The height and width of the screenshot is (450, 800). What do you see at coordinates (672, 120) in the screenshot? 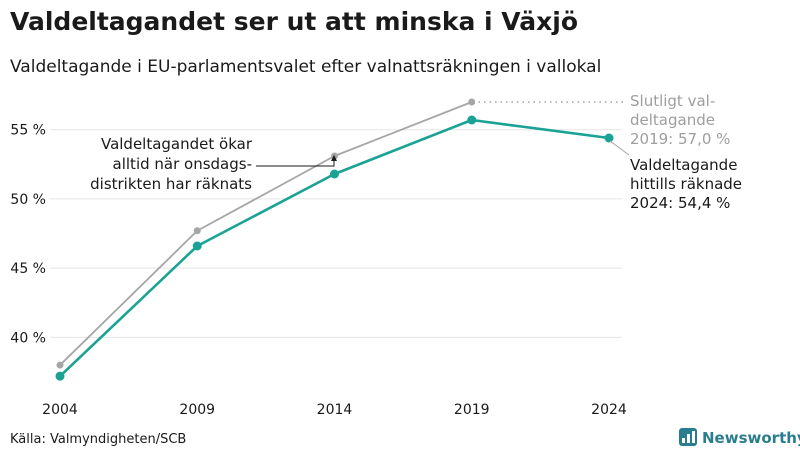
I see `annotation-final-line-2: deltagande` at bounding box center [672, 120].